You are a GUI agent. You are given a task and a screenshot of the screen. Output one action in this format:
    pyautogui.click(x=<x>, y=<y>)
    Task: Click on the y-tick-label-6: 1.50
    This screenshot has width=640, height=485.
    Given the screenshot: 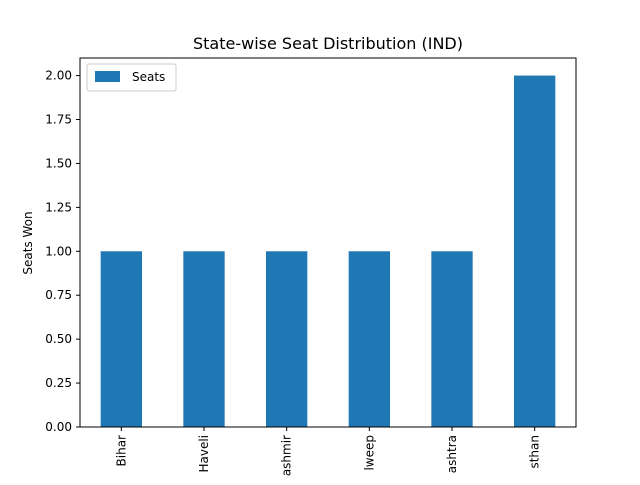 What is the action you would take?
    pyautogui.click(x=58, y=163)
    